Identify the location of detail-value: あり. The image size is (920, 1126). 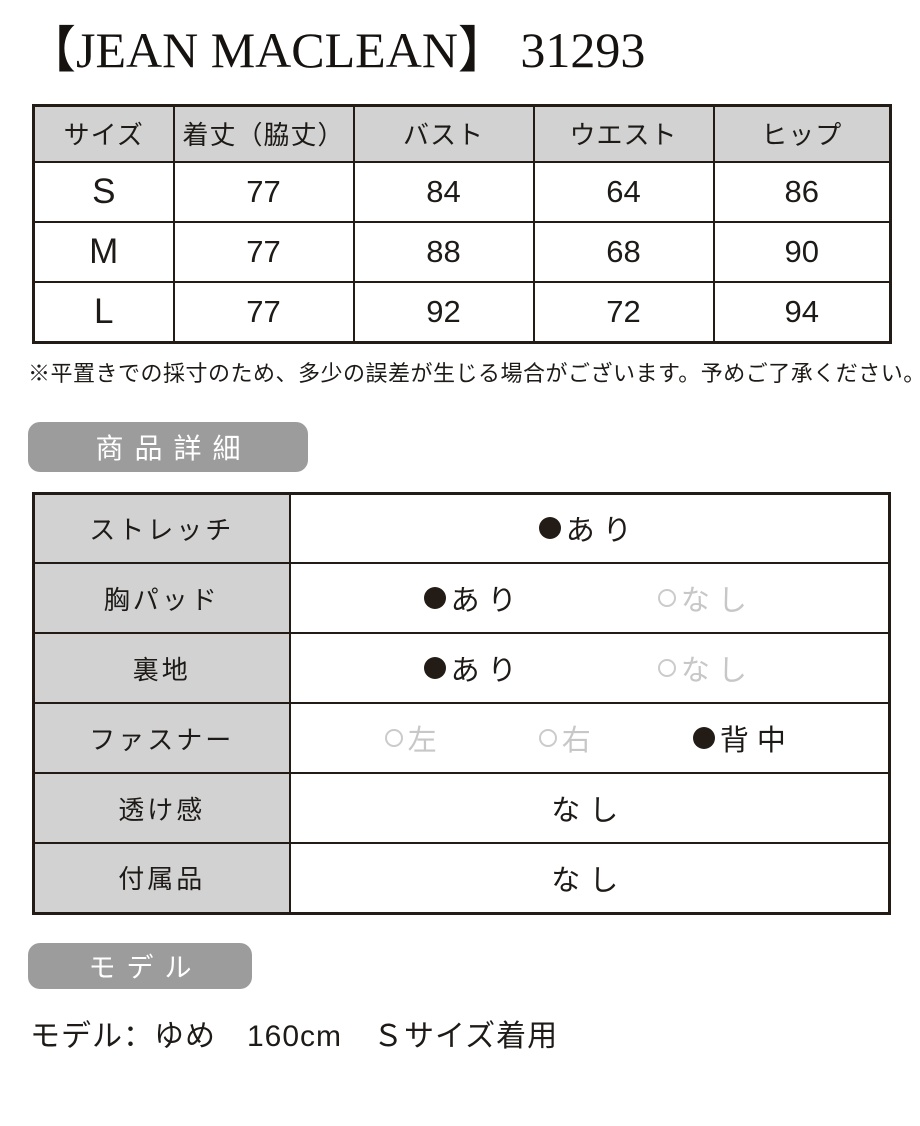
(589, 528).